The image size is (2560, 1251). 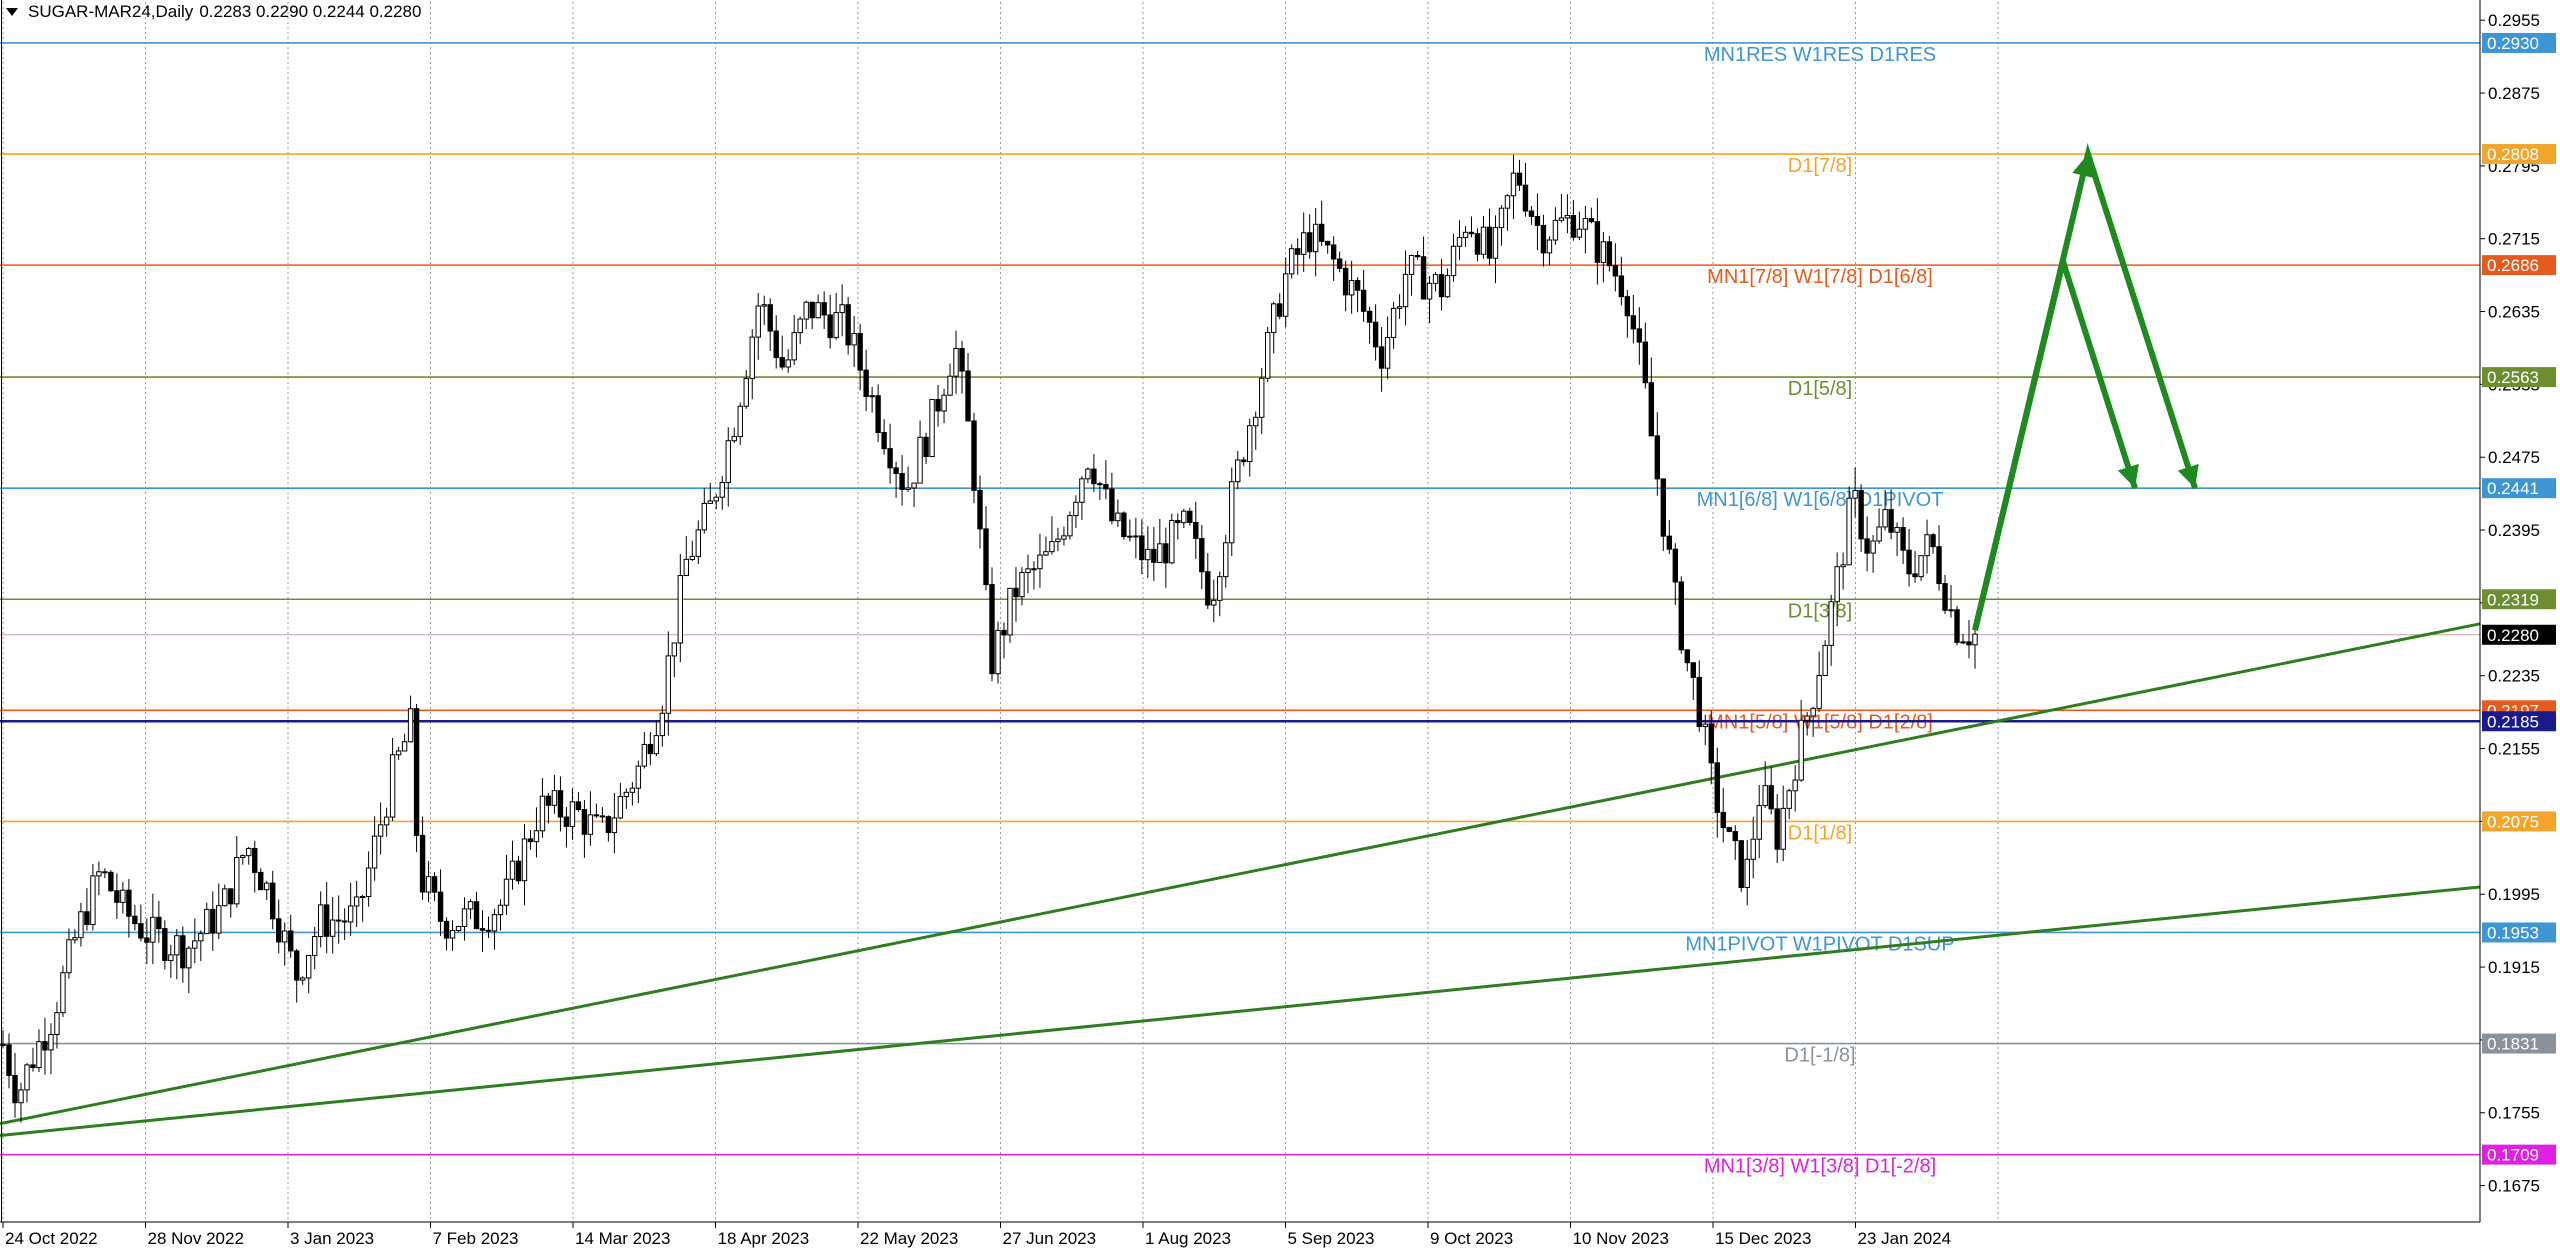 What do you see at coordinates (2513, 932) in the screenshot?
I see `price-tag-label: 0.1953` at bounding box center [2513, 932].